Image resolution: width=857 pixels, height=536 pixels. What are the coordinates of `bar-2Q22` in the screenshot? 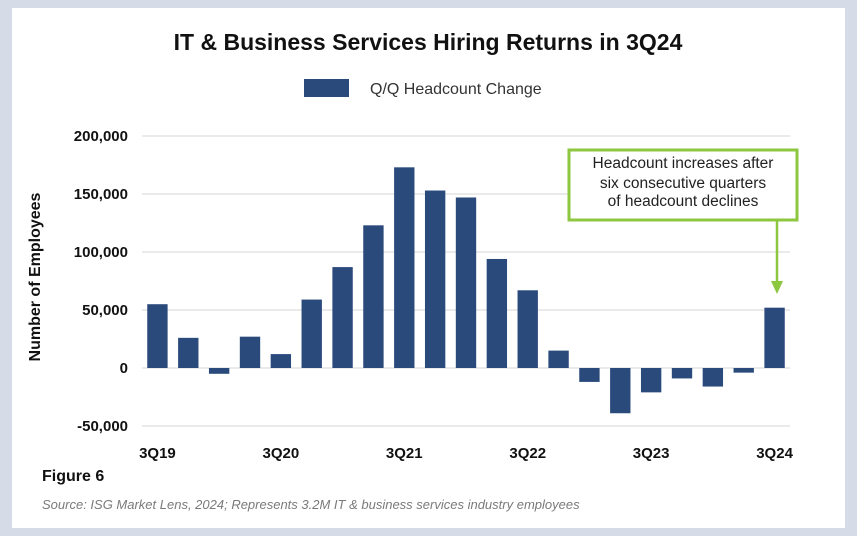 It's located at (497, 313).